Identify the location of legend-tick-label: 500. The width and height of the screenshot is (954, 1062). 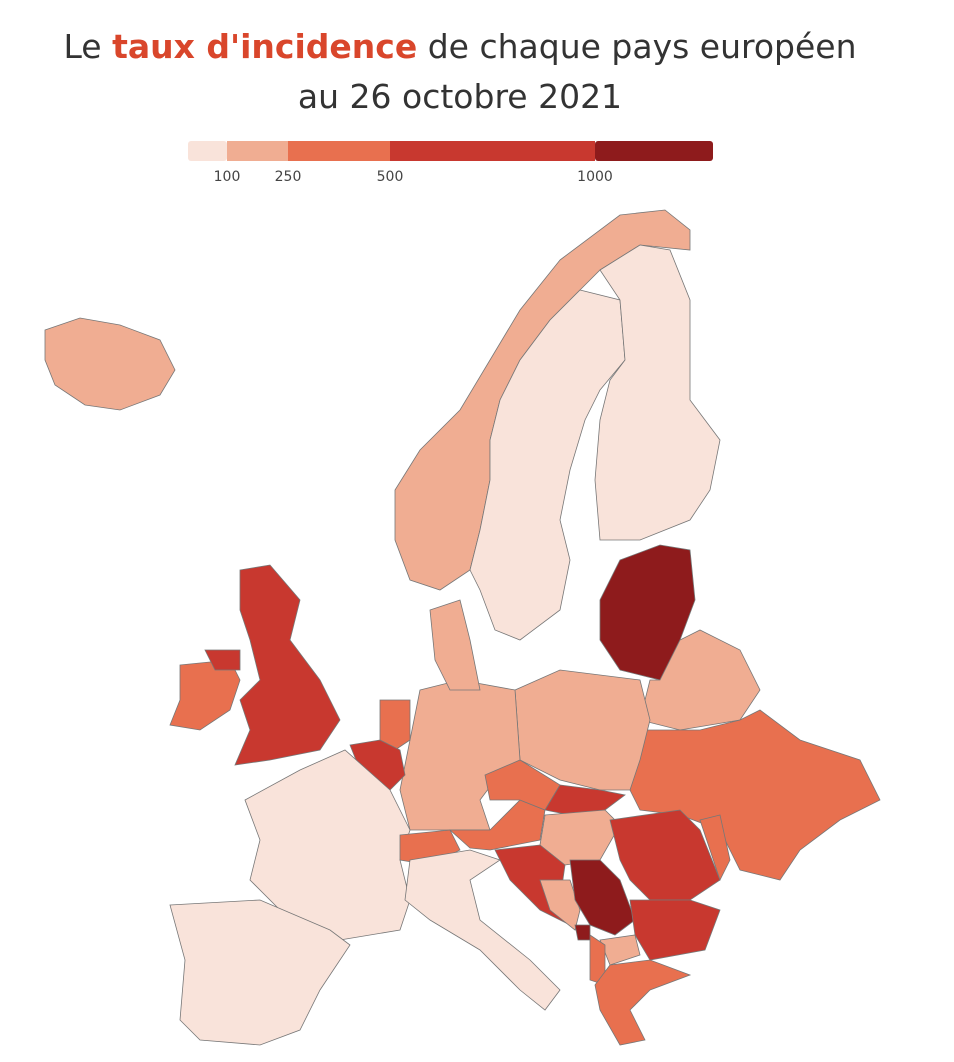
(390, 177).